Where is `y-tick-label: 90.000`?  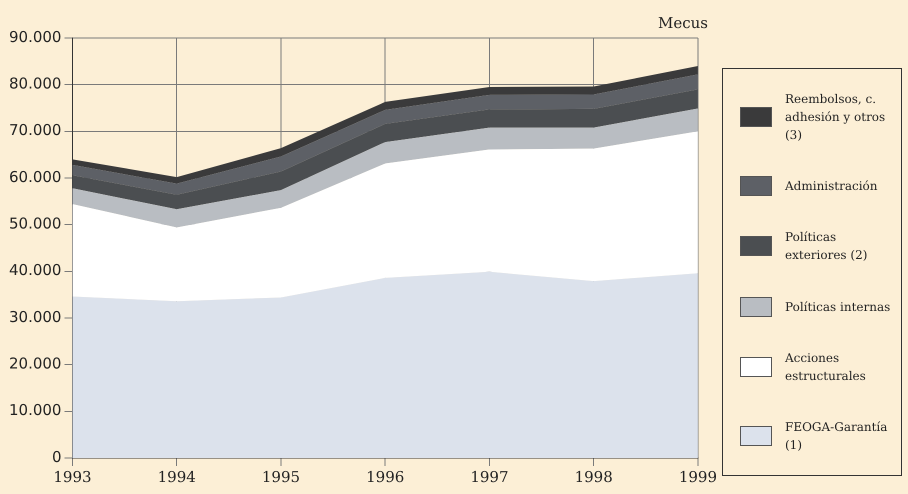
y-tick-label: 90.000 is located at coordinates (35, 37).